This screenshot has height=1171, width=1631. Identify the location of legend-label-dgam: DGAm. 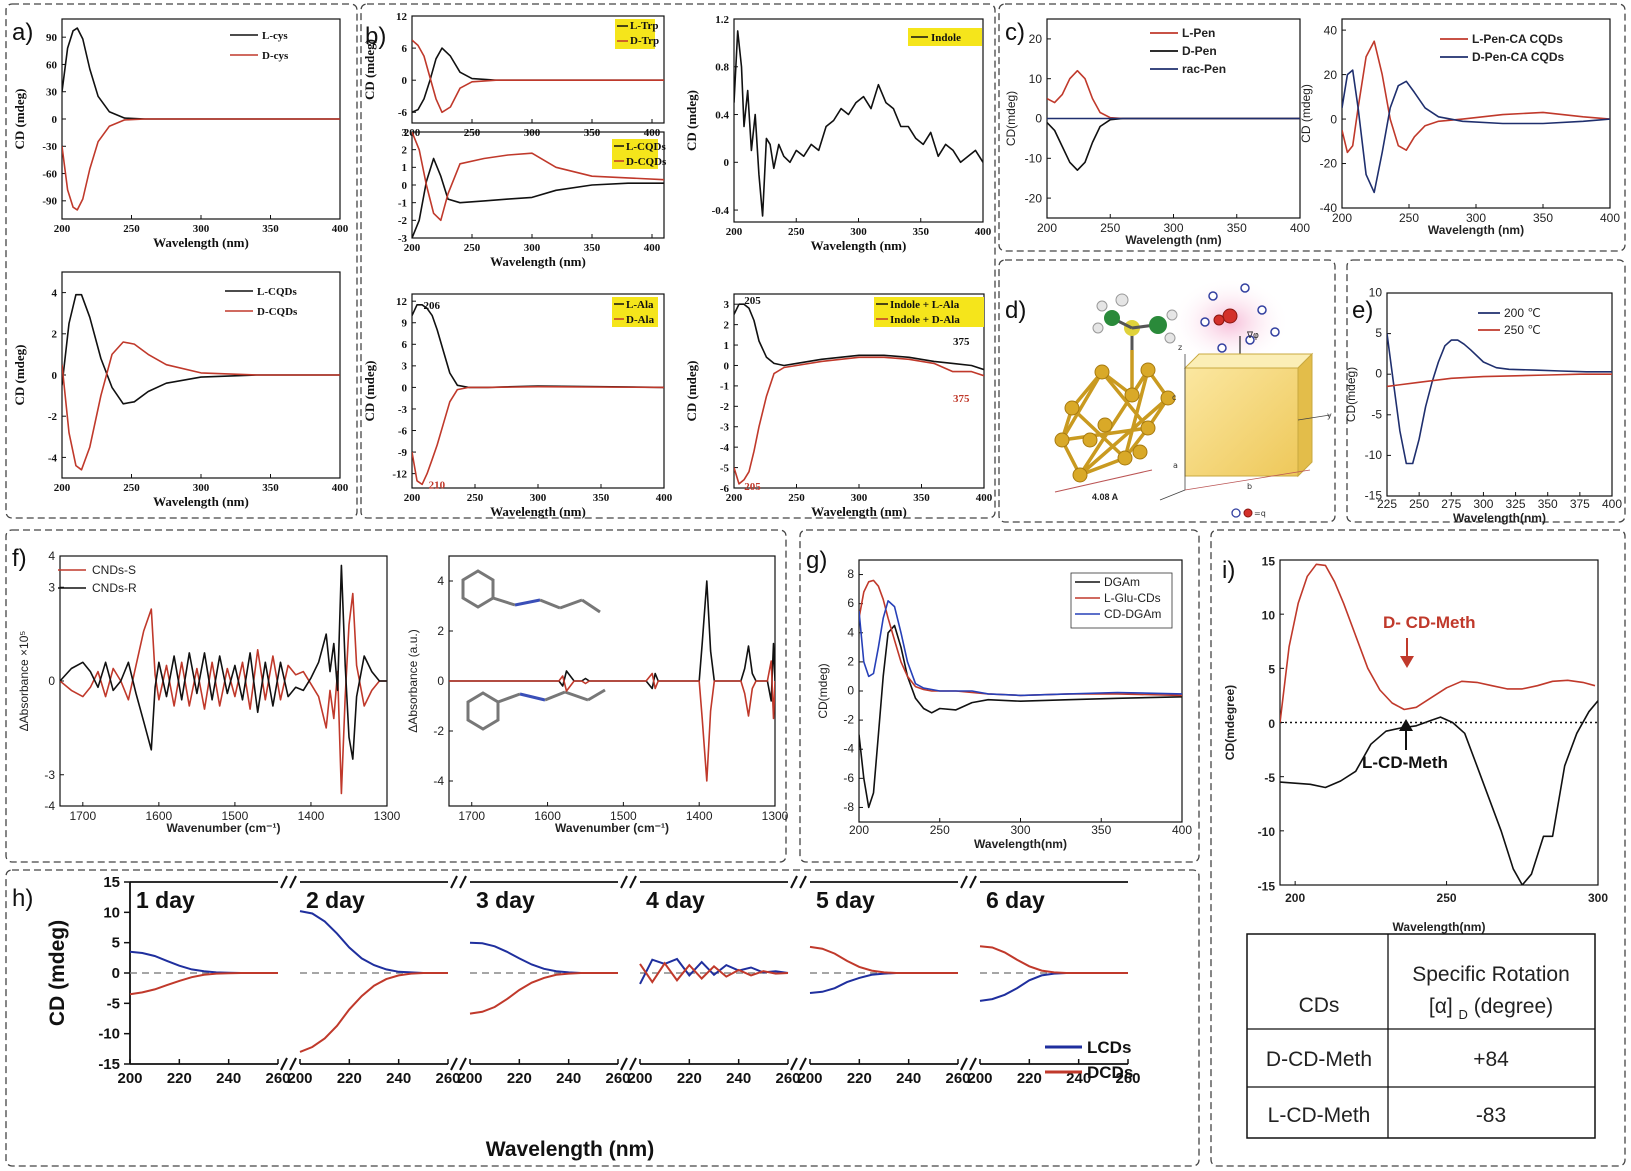
(1122, 582).